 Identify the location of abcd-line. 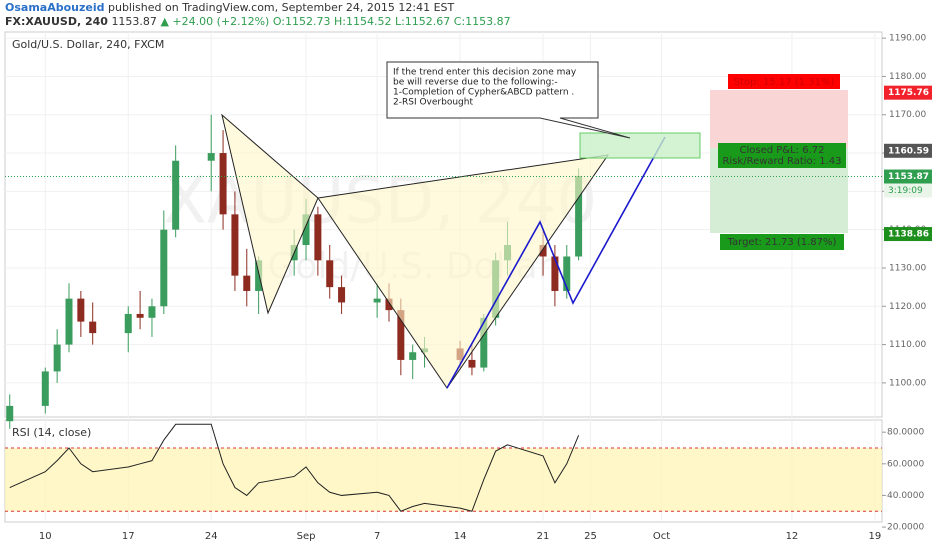
(556, 262).